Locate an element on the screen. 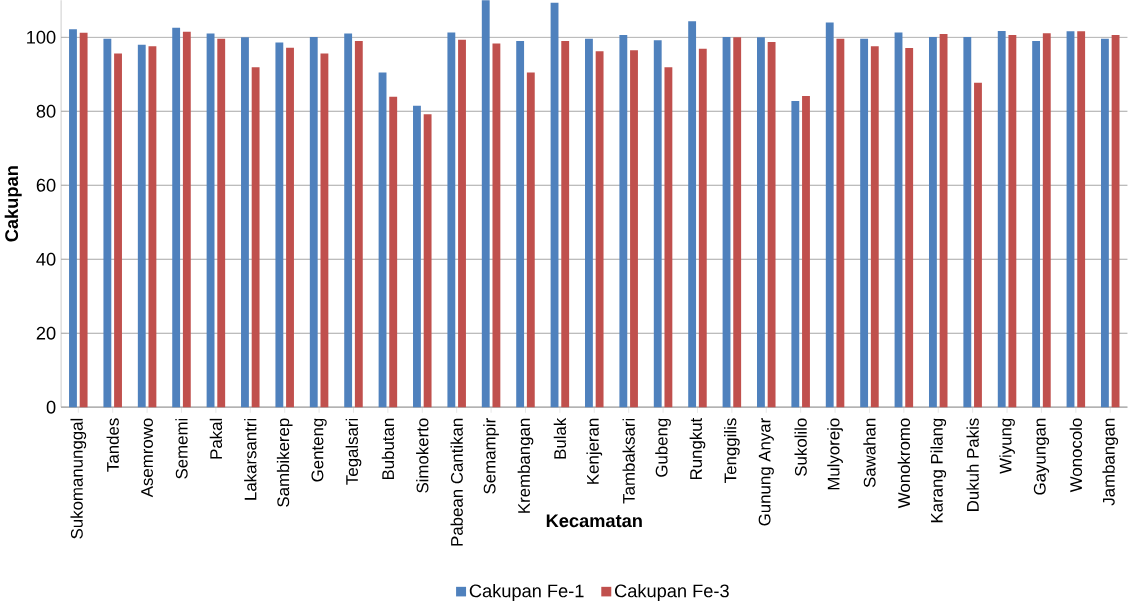 This screenshot has height=605, width=1128. x-tick-label: Sememi is located at coordinates (181, 448).